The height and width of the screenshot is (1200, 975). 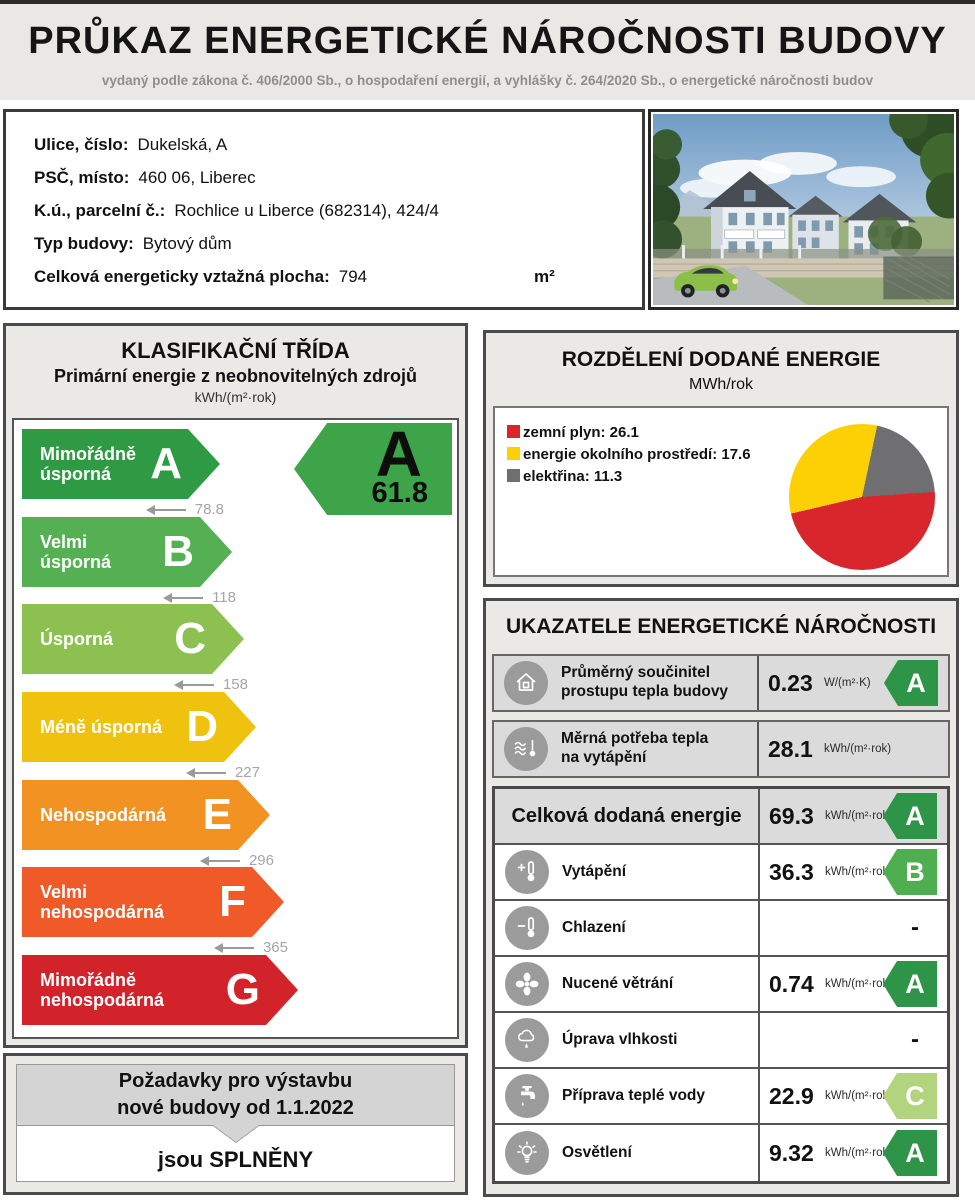 What do you see at coordinates (706, 281) in the screenshot?
I see `green-car` at bounding box center [706, 281].